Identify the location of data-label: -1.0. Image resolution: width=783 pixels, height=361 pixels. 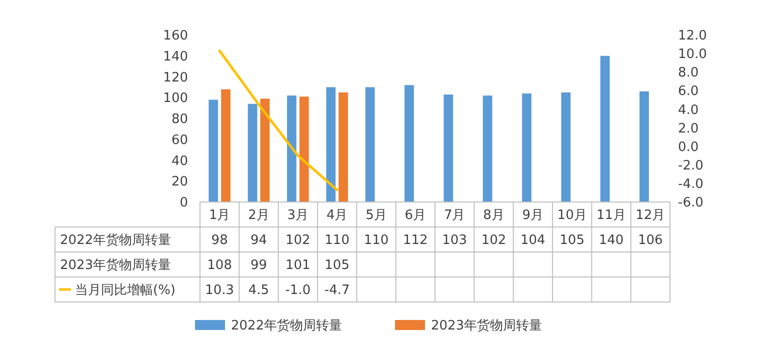
(298, 290).